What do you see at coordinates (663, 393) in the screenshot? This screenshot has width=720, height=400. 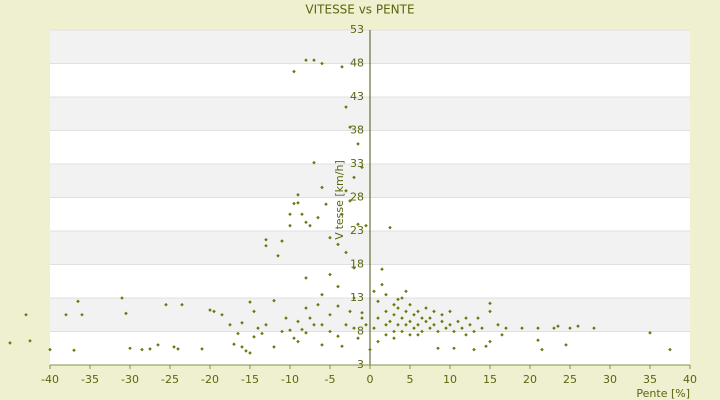 I see `x-axis-label: Pente [%]` at bounding box center [663, 393].